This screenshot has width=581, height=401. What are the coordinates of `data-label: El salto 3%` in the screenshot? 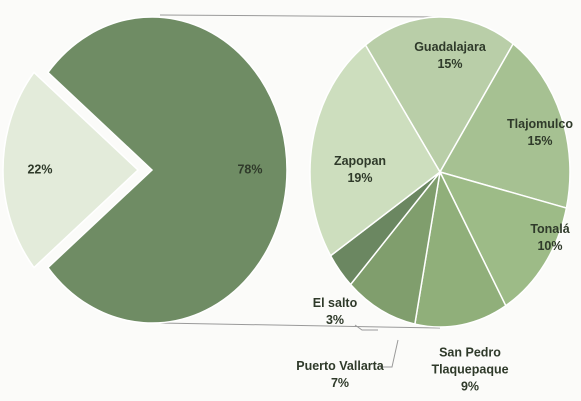 It's located at (335, 312).